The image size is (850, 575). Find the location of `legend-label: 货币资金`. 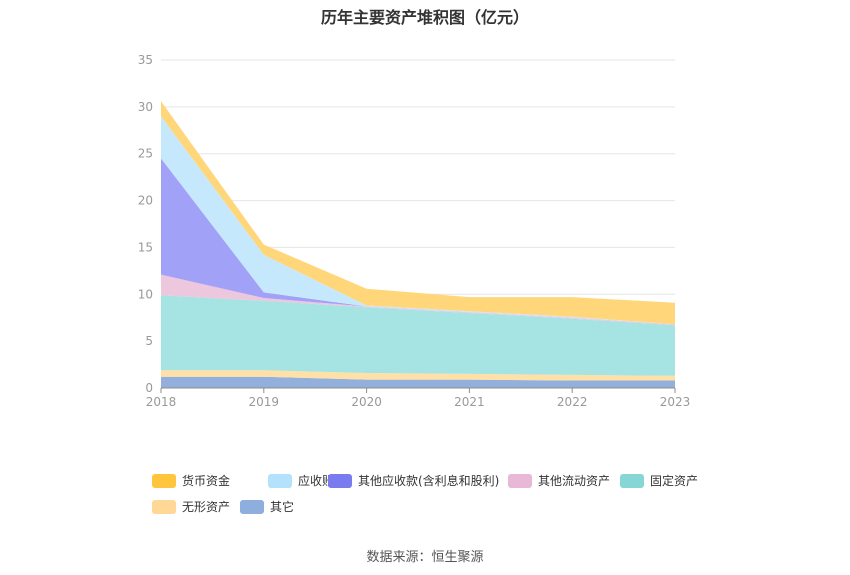

legend-label: 货币资金 is located at coordinates (206, 481).